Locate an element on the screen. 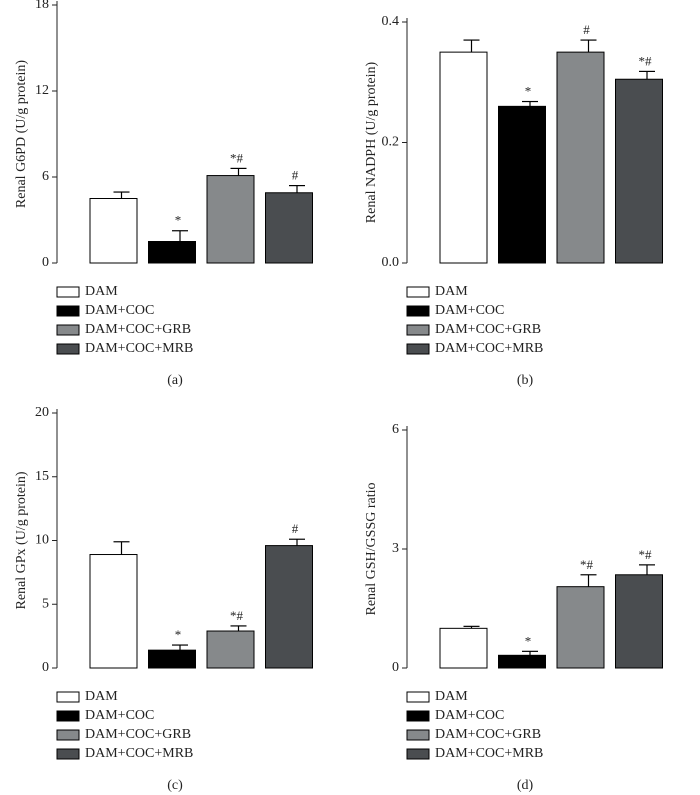  y-tick-label: 12 is located at coordinates (42, 90).